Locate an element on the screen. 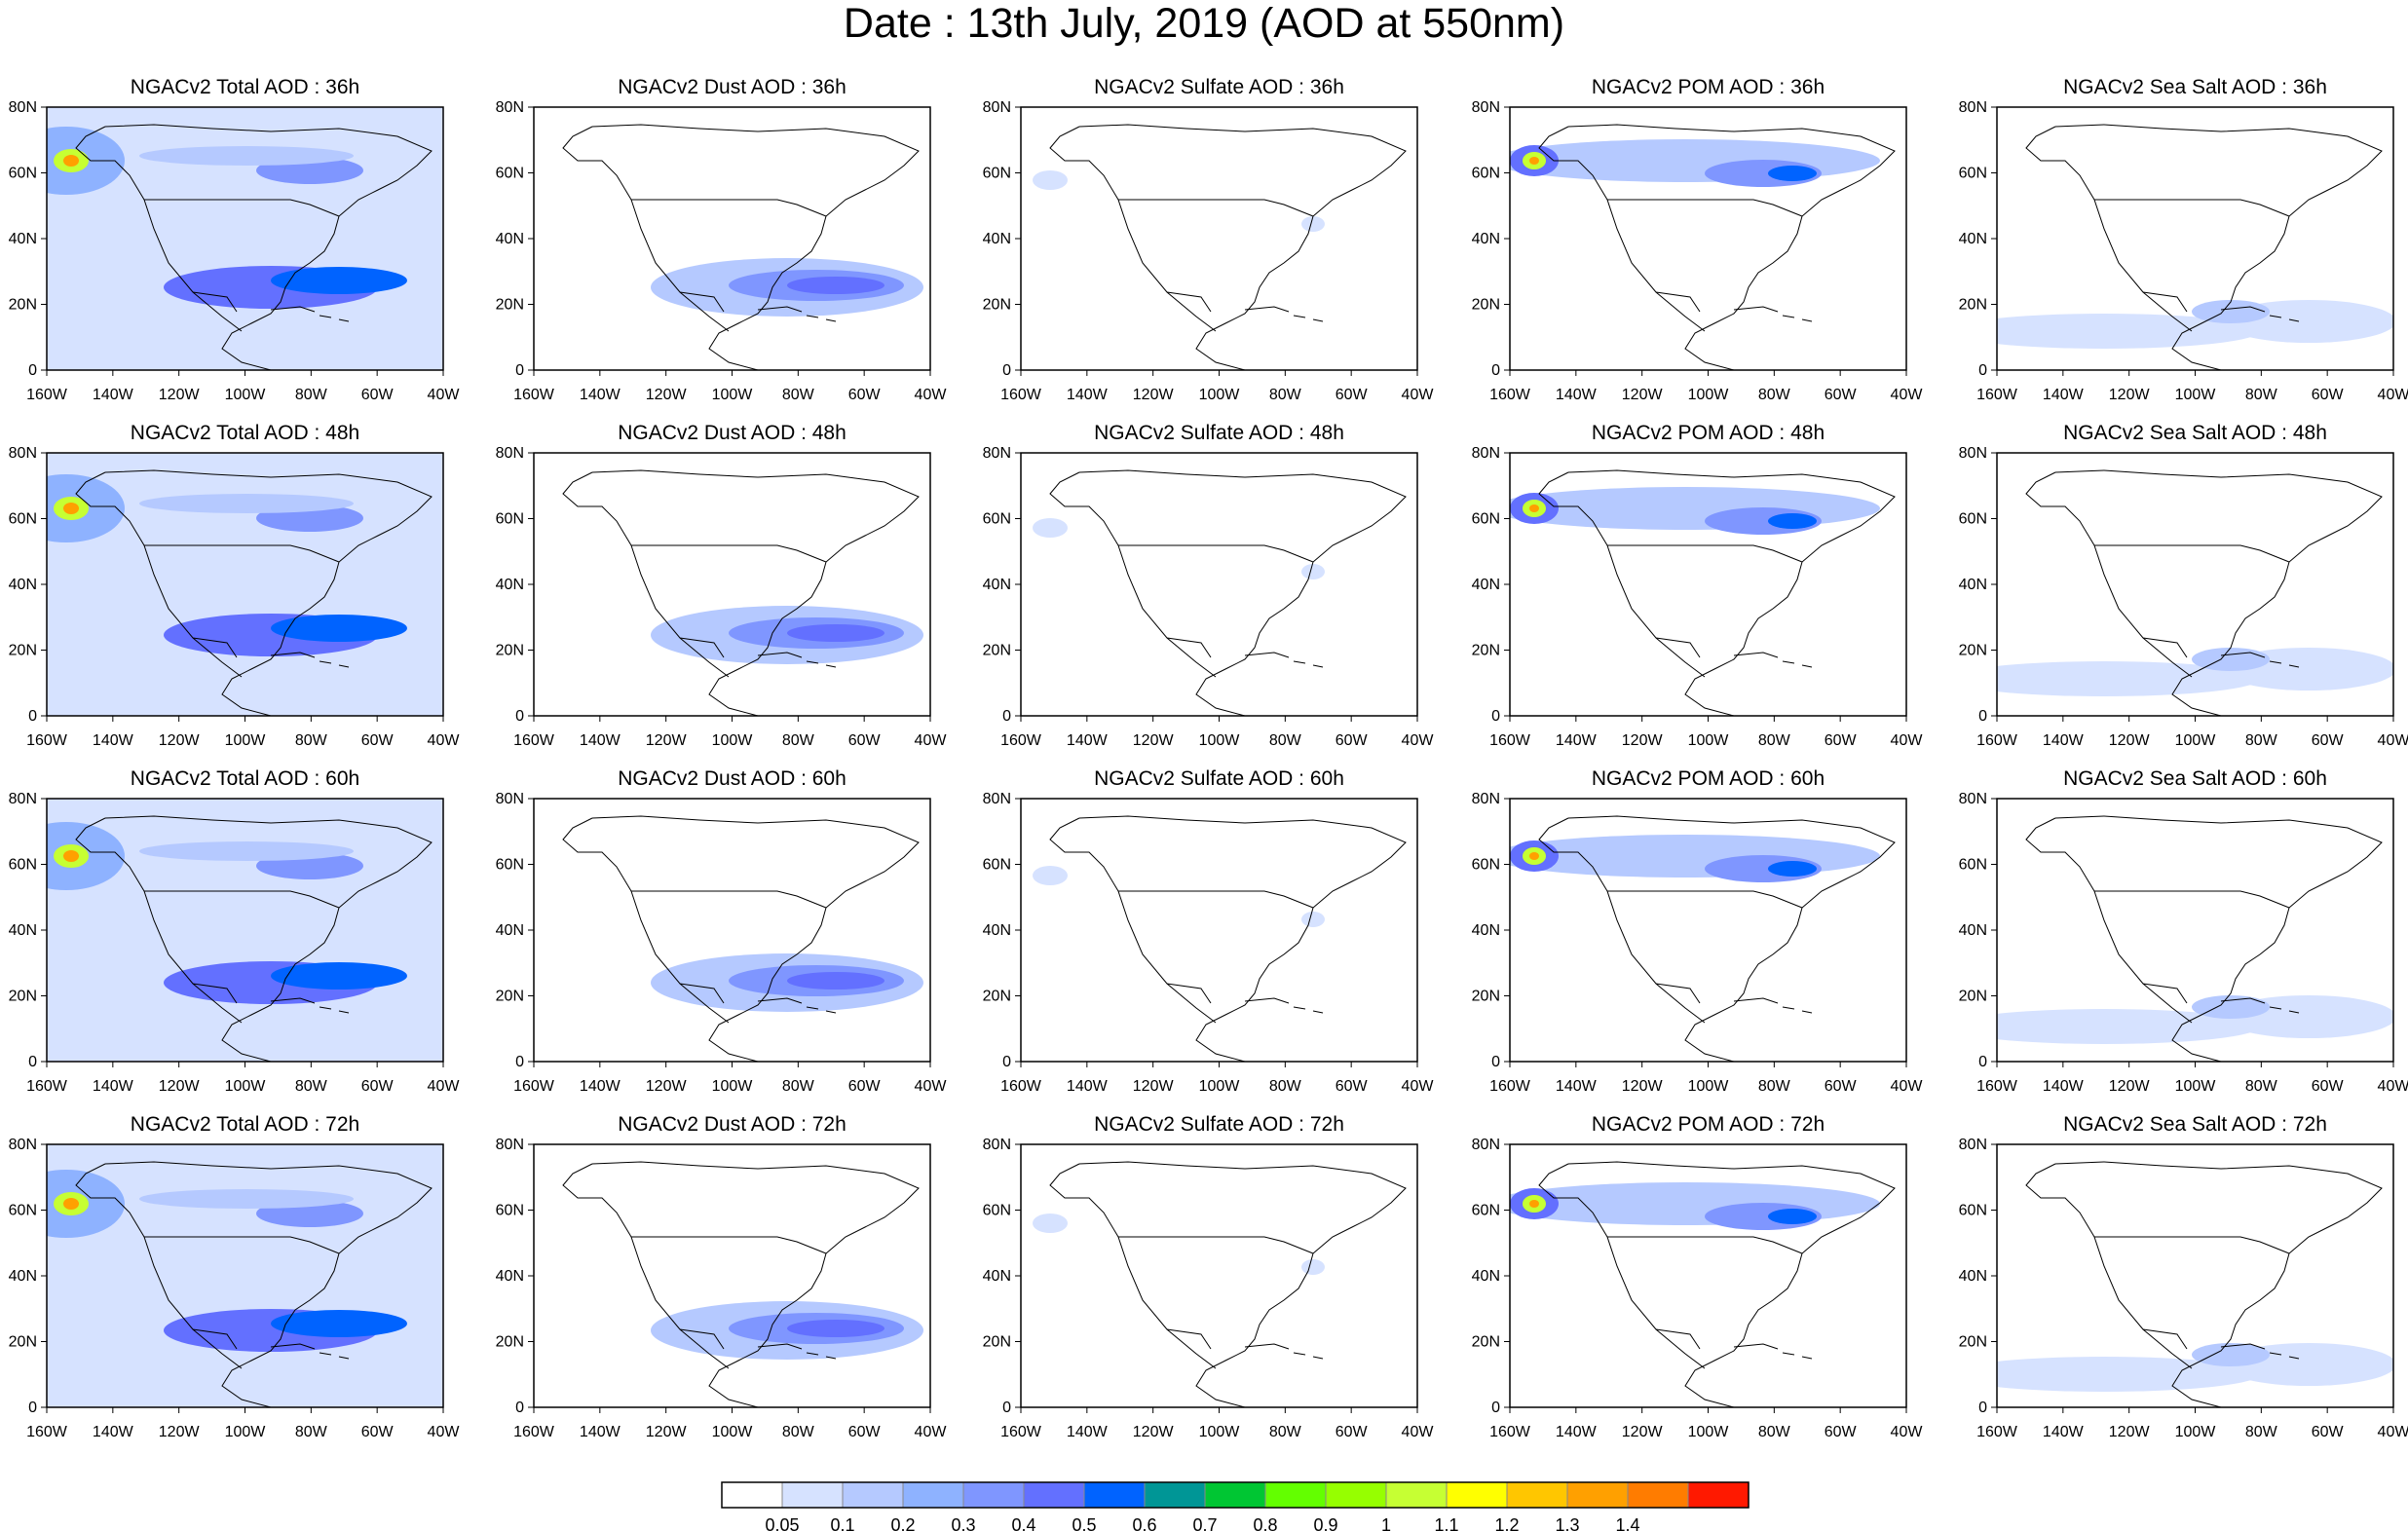 The image size is (2408, 1531). panel-title: NGACv2 Dust AOD : 60h is located at coordinates (732, 778).